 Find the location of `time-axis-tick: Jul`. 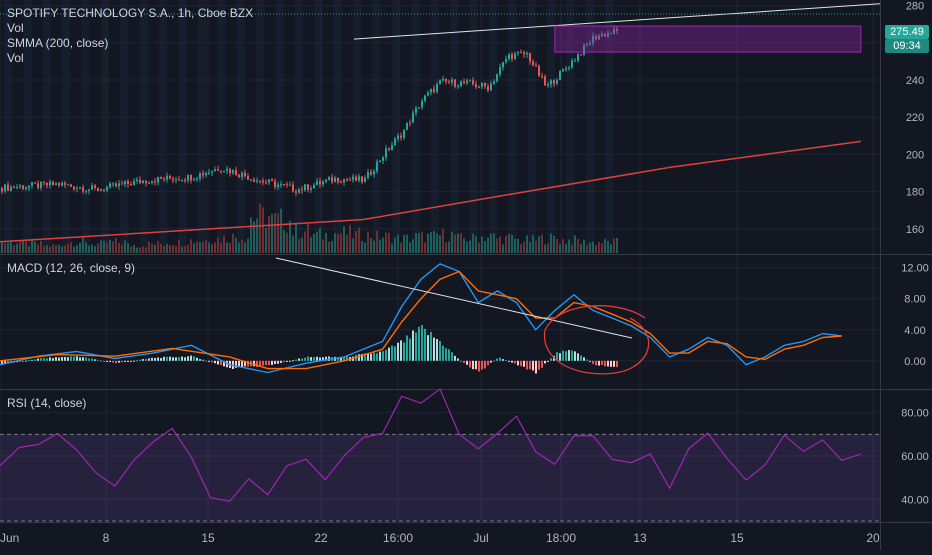

time-axis-tick: Jul is located at coordinates (480, 538).